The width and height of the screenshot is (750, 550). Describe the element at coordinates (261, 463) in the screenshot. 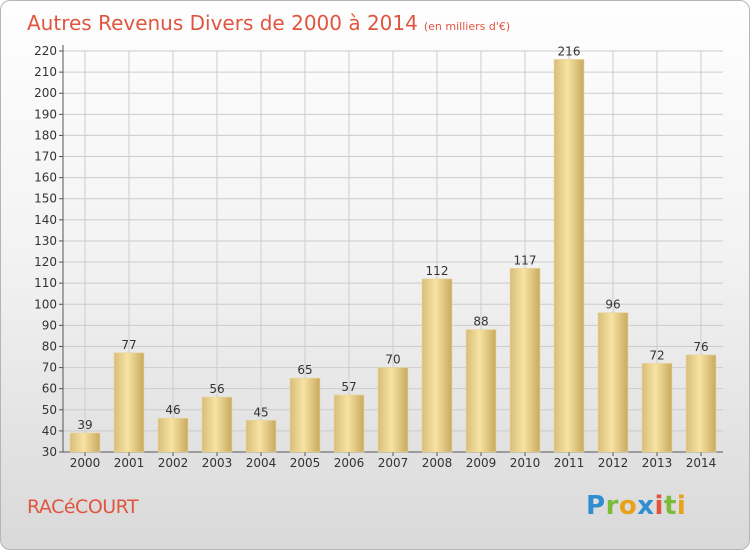

I see `x-tick-label: 2004` at that location.